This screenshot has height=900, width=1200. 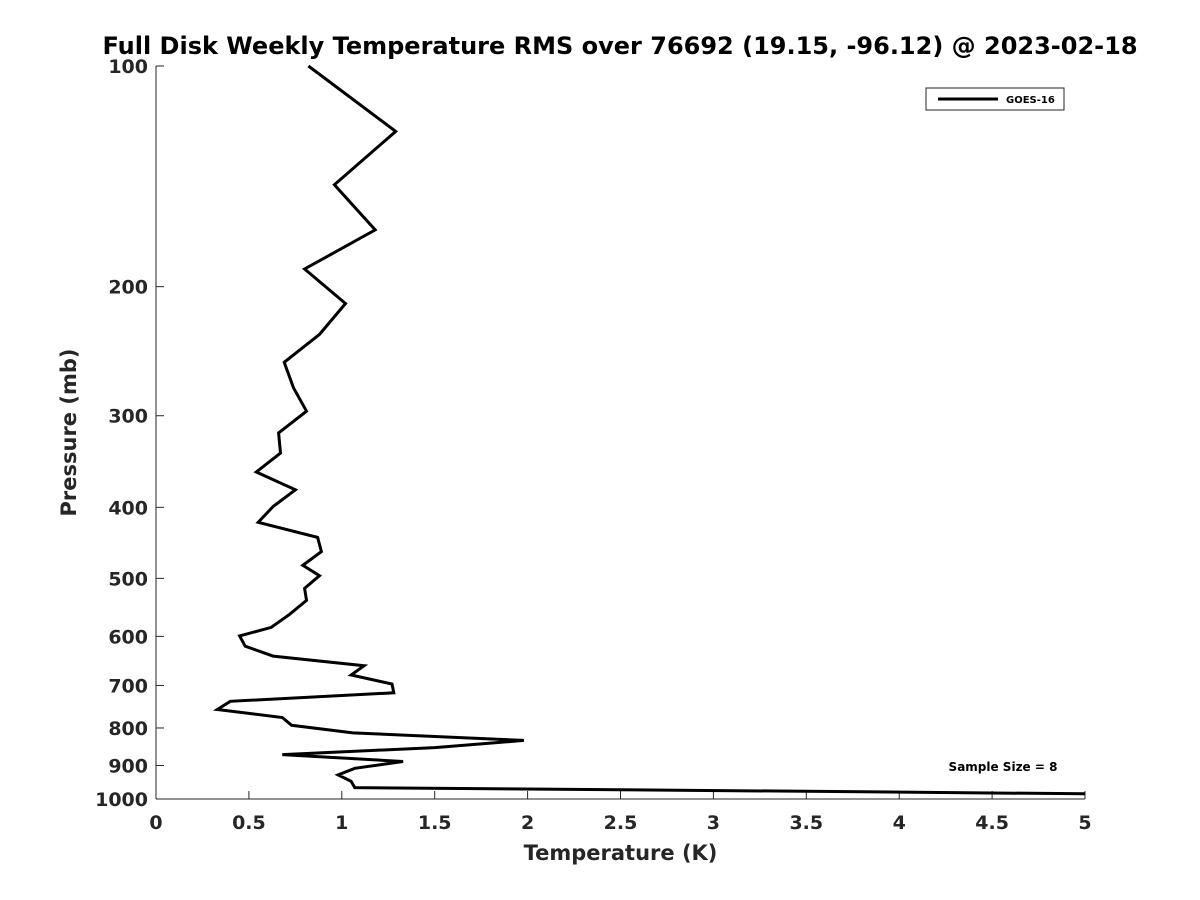 I want to click on x-tick-label: 4, so click(x=899, y=823).